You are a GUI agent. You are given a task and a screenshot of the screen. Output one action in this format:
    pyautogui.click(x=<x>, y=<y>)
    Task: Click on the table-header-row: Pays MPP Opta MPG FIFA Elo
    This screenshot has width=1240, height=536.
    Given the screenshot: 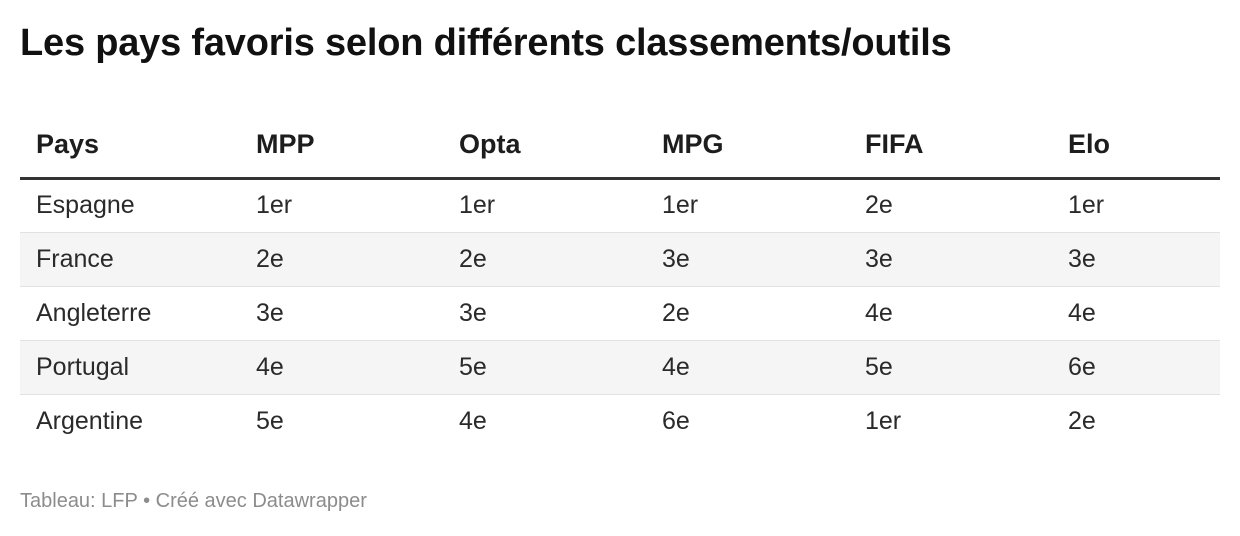 What is the action you would take?
    pyautogui.click(x=620, y=146)
    